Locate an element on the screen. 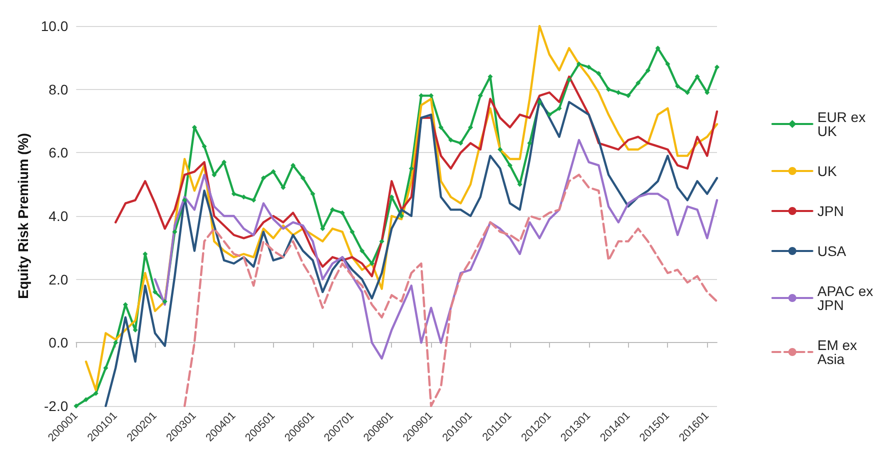 This screenshot has width=895, height=476. y-tick-label: -2.0 is located at coordinates (56, 406).